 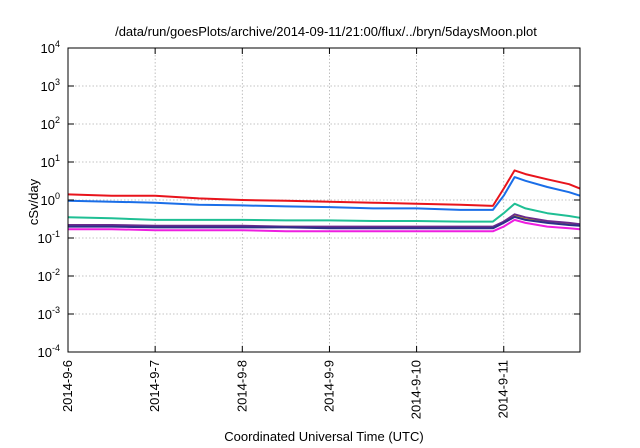 What do you see at coordinates (323, 436) in the screenshot?
I see `x-axis-label: Coordinated Universal Time (UTC)` at bounding box center [323, 436].